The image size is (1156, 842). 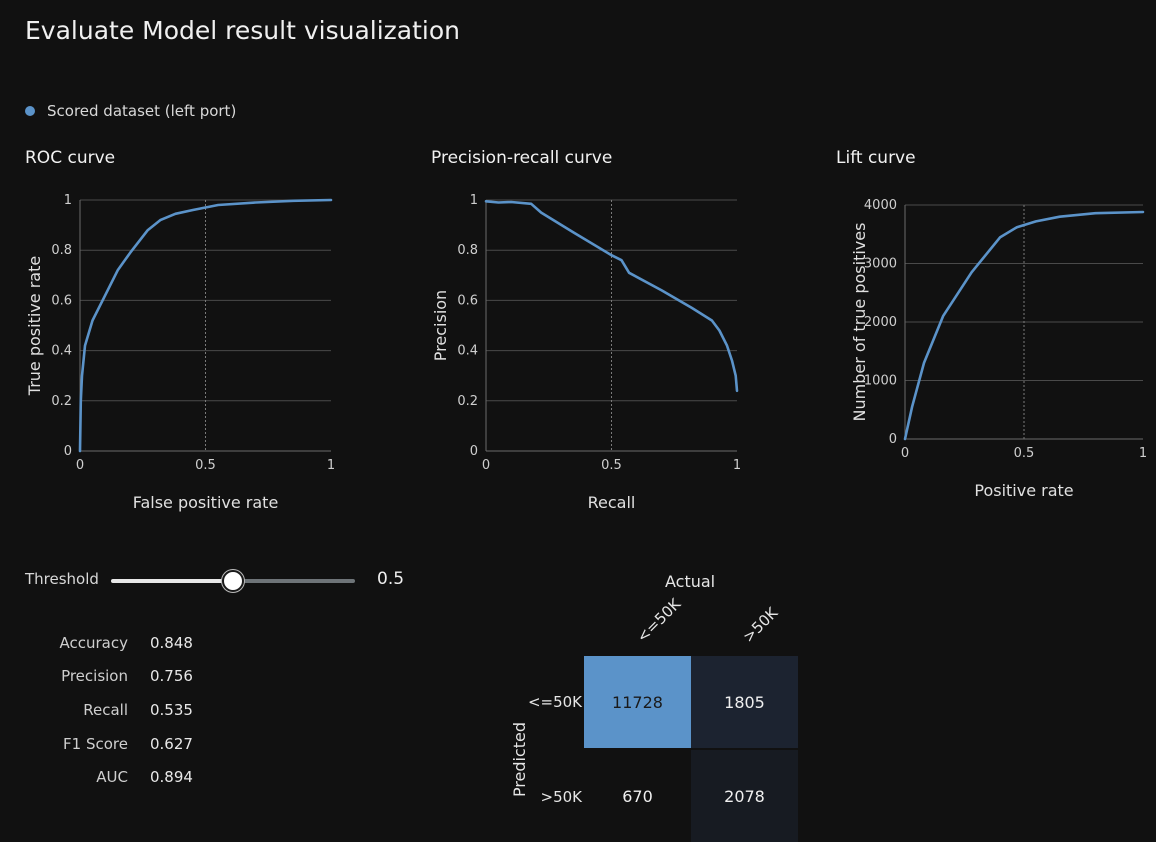 I want to click on y-axis-label: Number of true positives, so click(x=859, y=322).